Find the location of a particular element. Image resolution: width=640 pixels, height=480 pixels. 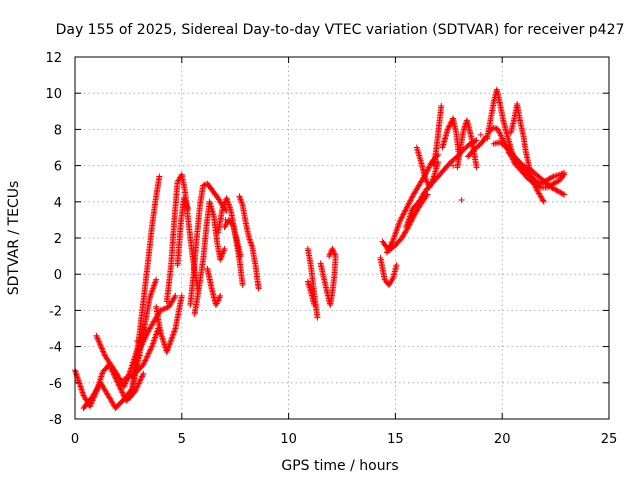

y-tick-label: -4 is located at coordinates (55, 348).